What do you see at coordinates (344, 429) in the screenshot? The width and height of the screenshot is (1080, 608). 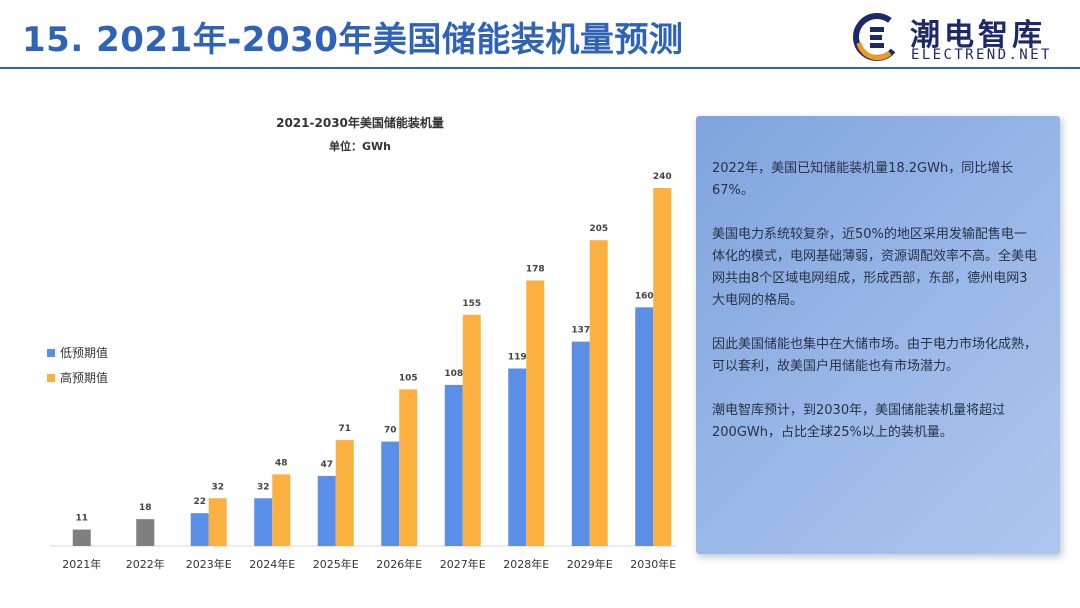 I see `data-label: 71` at bounding box center [344, 429].